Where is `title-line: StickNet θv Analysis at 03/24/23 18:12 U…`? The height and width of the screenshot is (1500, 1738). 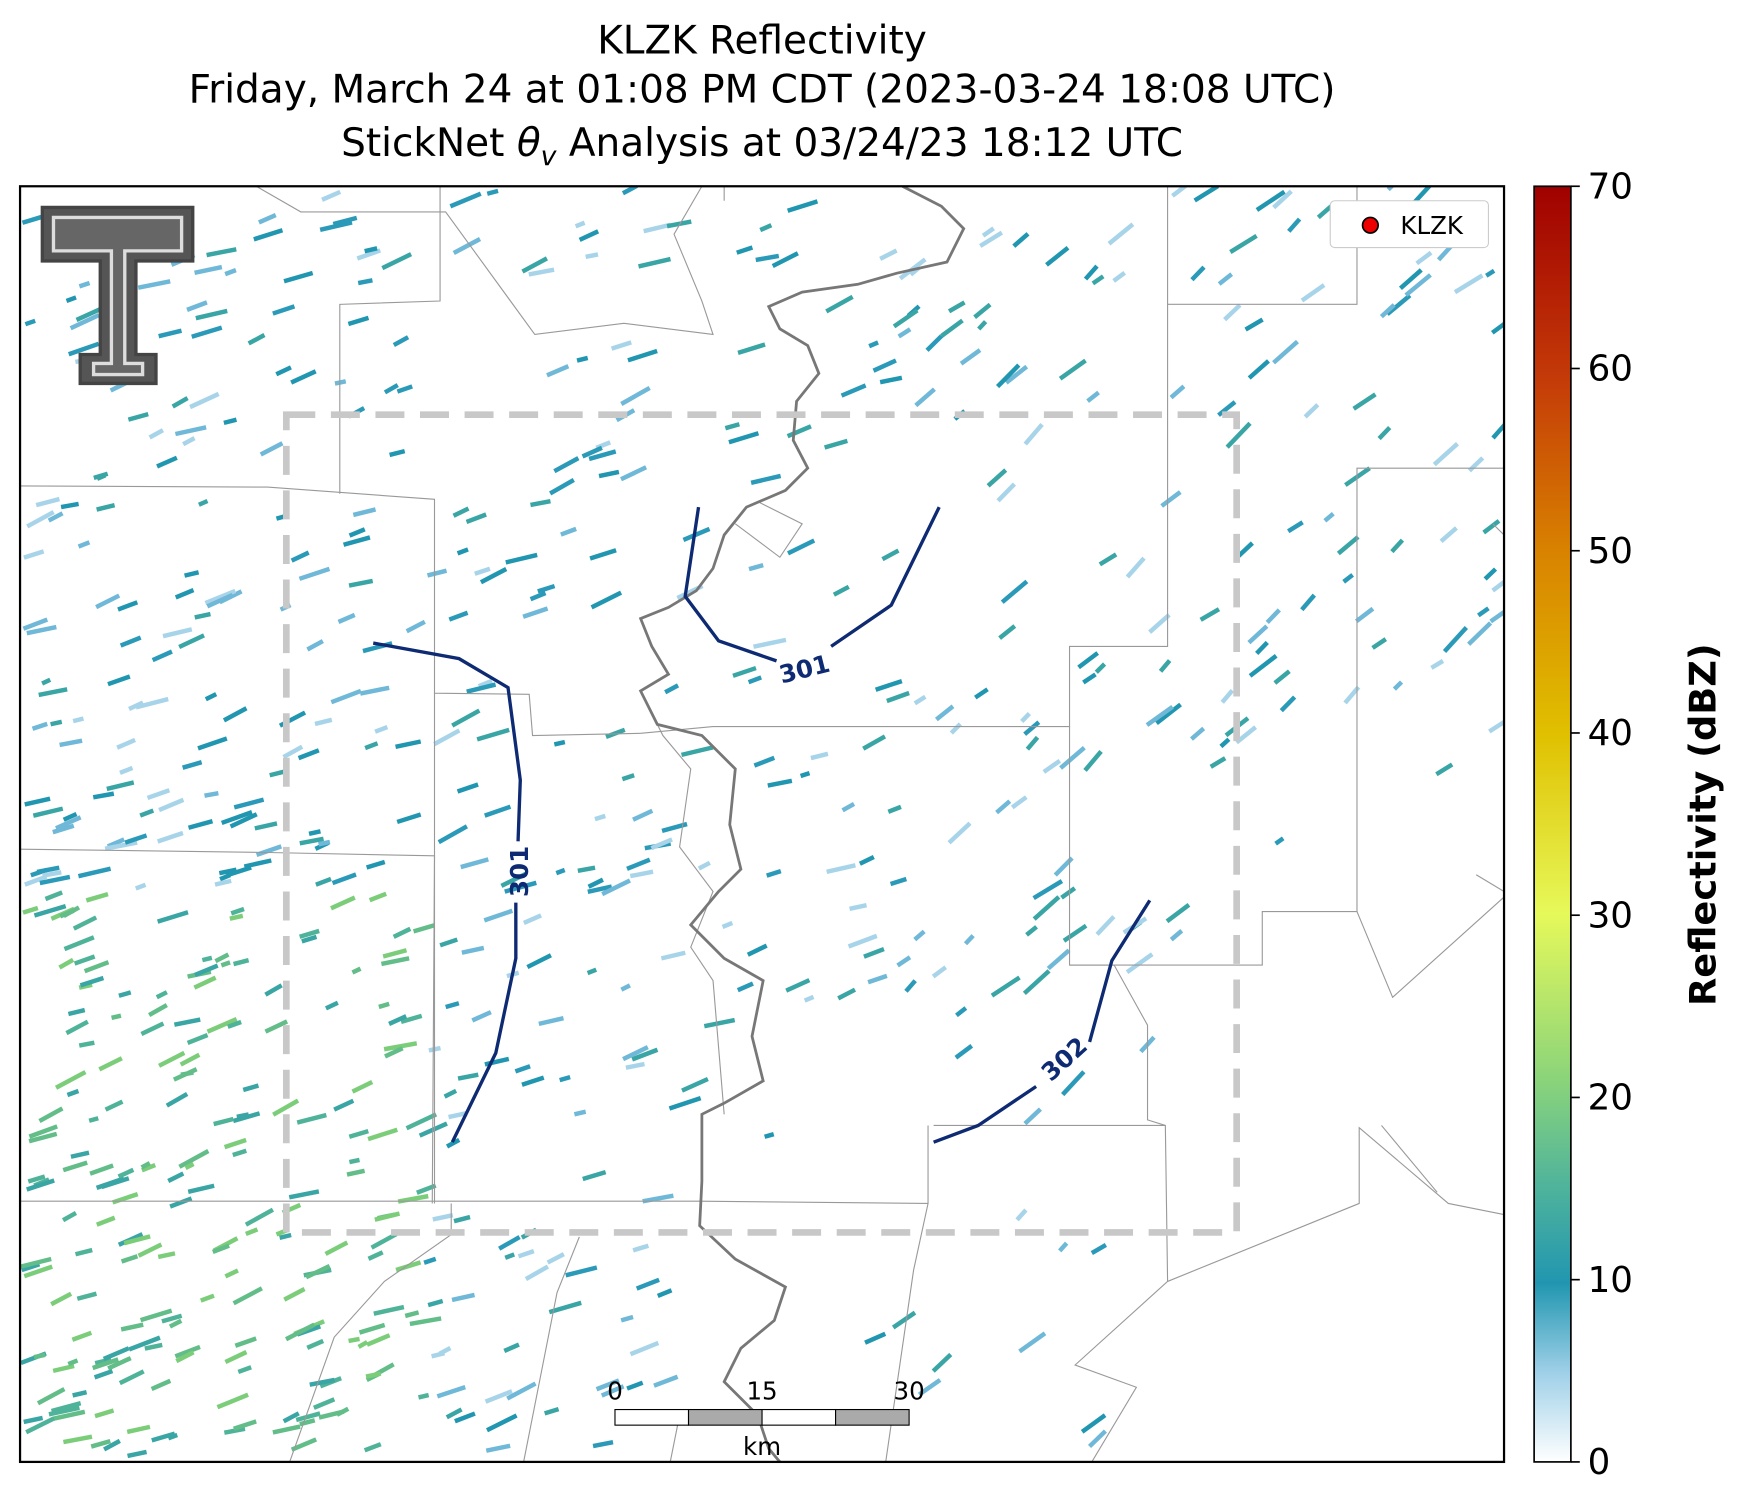 title-line: StickNet θv Analysis at 03/24/23 18:12 U… is located at coordinates (762, 146).